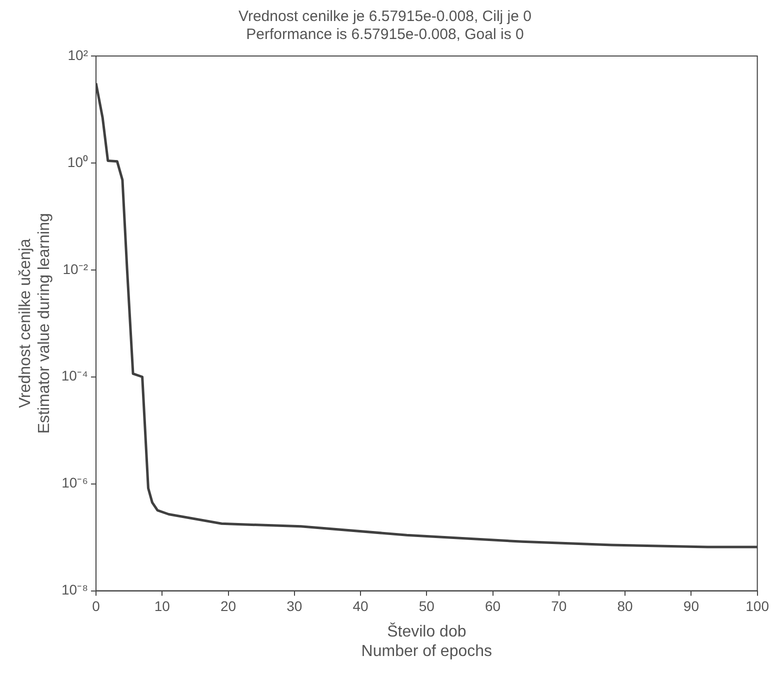 This screenshot has width=780, height=673. Describe the element at coordinates (691, 606) in the screenshot. I see `x-tick-label: 90` at that location.